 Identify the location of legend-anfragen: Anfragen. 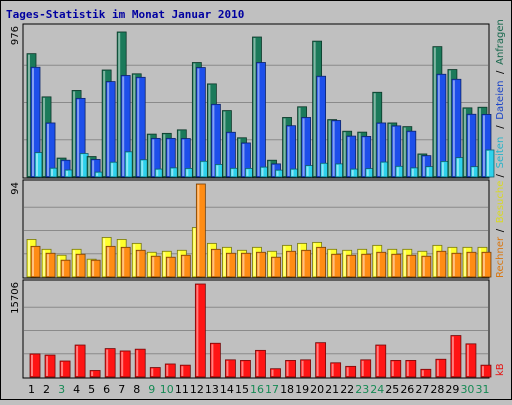
(500, 42).